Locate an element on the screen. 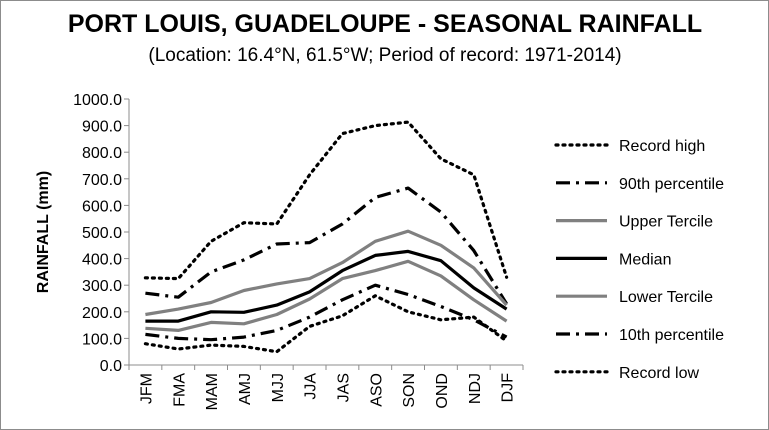  y-tick-label: 0.0 is located at coordinates (111, 366).